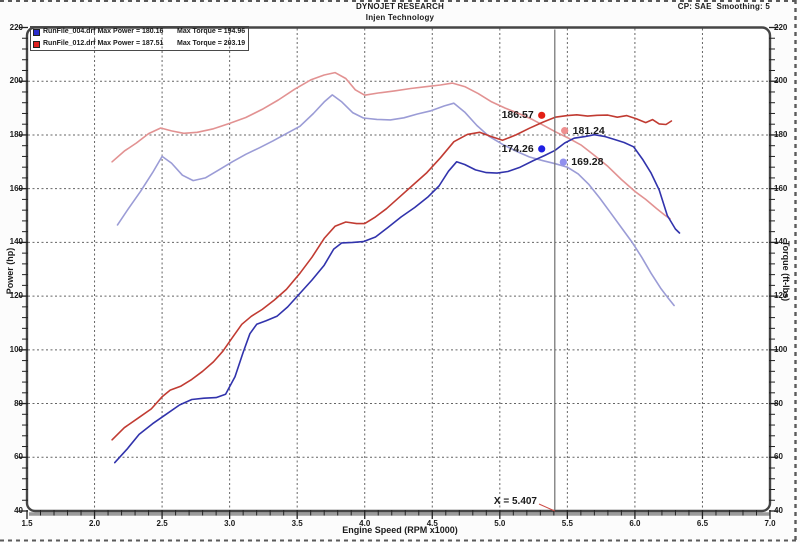 The height and width of the screenshot is (542, 800). I want to click on right-axis-tick-100: 100, so click(781, 349).